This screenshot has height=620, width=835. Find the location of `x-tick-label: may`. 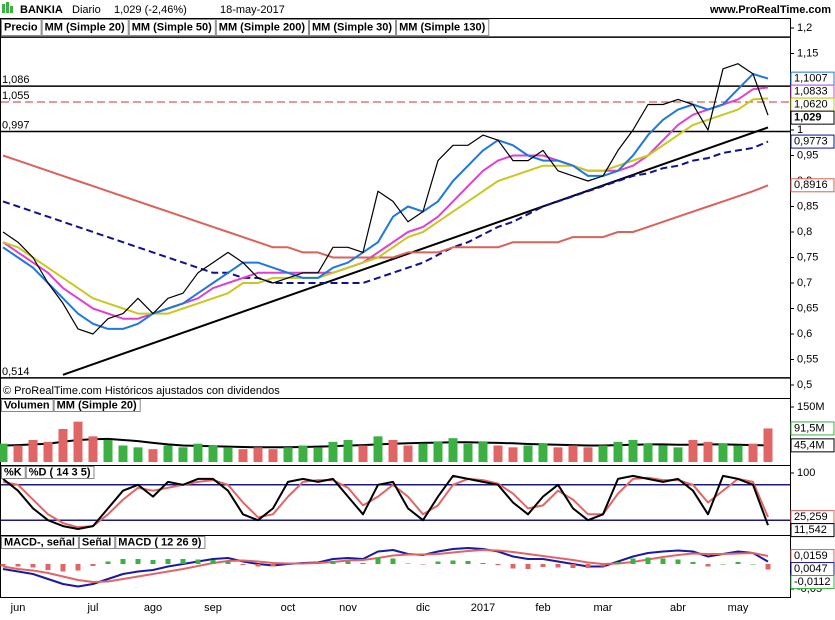

x-tick-label: may is located at coordinates (738, 608).